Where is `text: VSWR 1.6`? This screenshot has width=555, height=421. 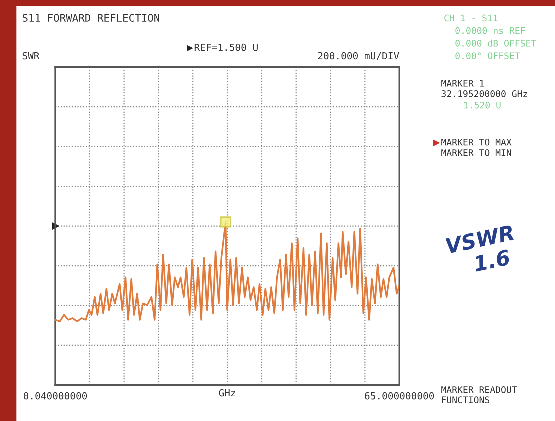 text: VSWR 1.6 is located at coordinates (480, 248).